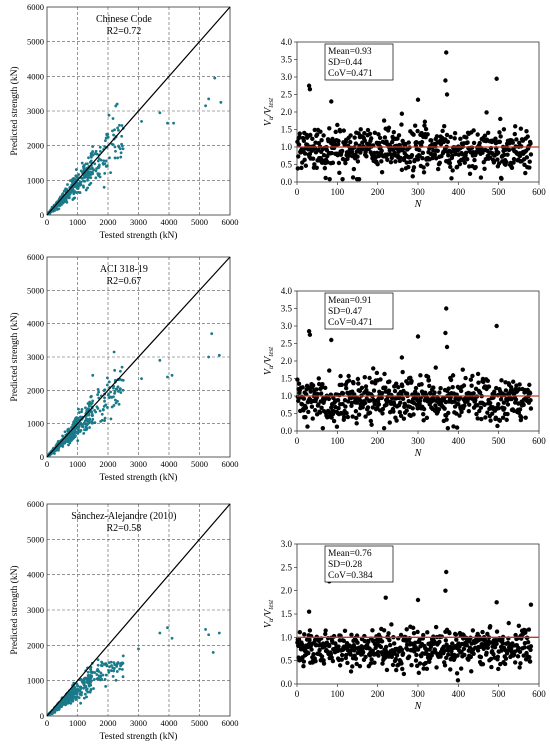  Describe the element at coordinates (14, 609) in the screenshot. I see `y-axis-title: Predicted strength (kN)` at that location.